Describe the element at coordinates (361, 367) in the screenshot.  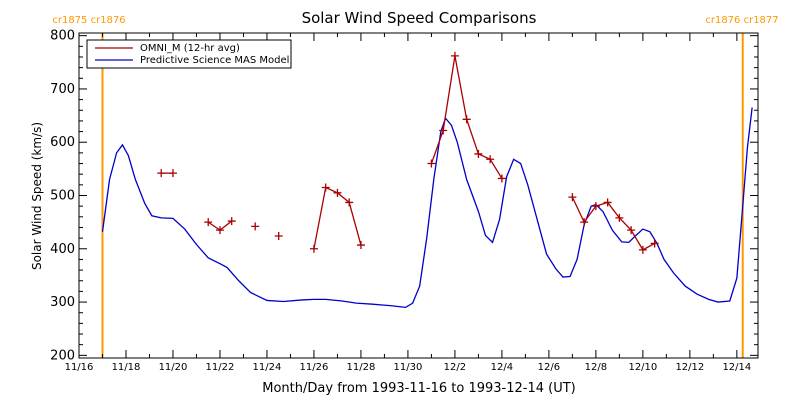
I see `x-tick-label: 11/28` at that location.